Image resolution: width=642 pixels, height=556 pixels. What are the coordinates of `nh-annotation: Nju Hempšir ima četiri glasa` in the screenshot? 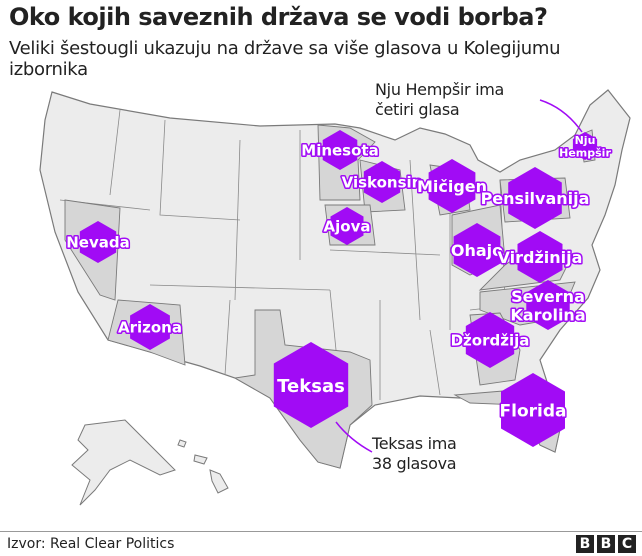 It's located at (439, 100).